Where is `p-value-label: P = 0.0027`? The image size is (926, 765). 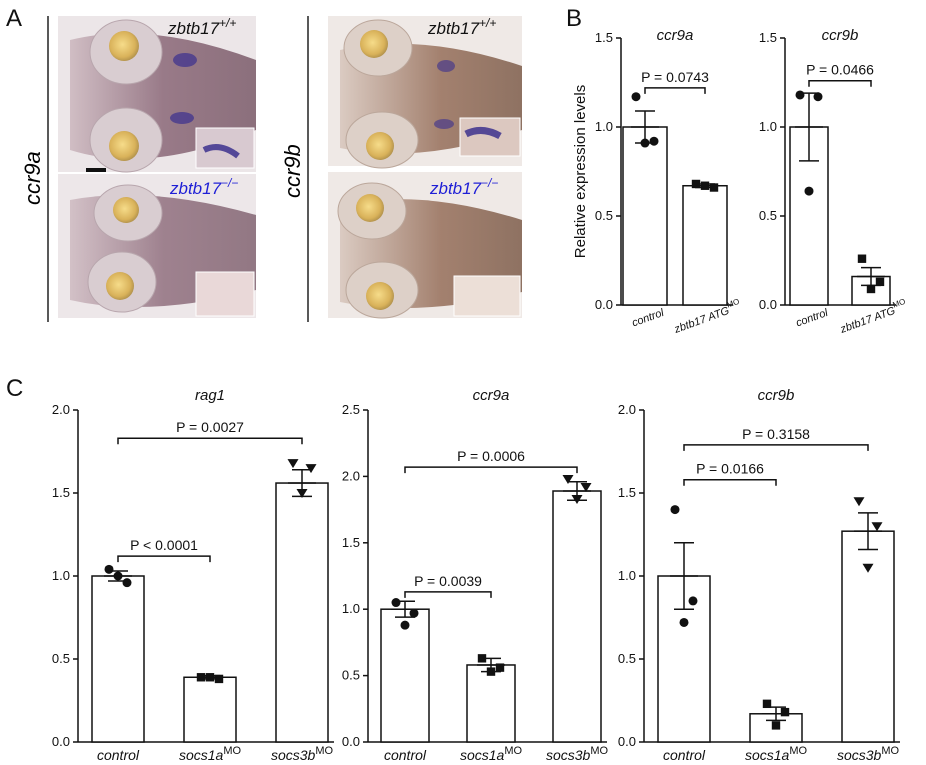
p-value-label: P = 0.0027 is located at coordinates (210, 427).